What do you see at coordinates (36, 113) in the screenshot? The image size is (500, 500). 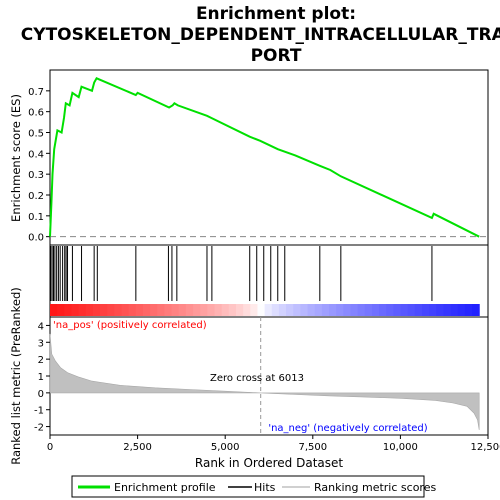 I see `es-y-tick-label: 0.6` at bounding box center [36, 113].